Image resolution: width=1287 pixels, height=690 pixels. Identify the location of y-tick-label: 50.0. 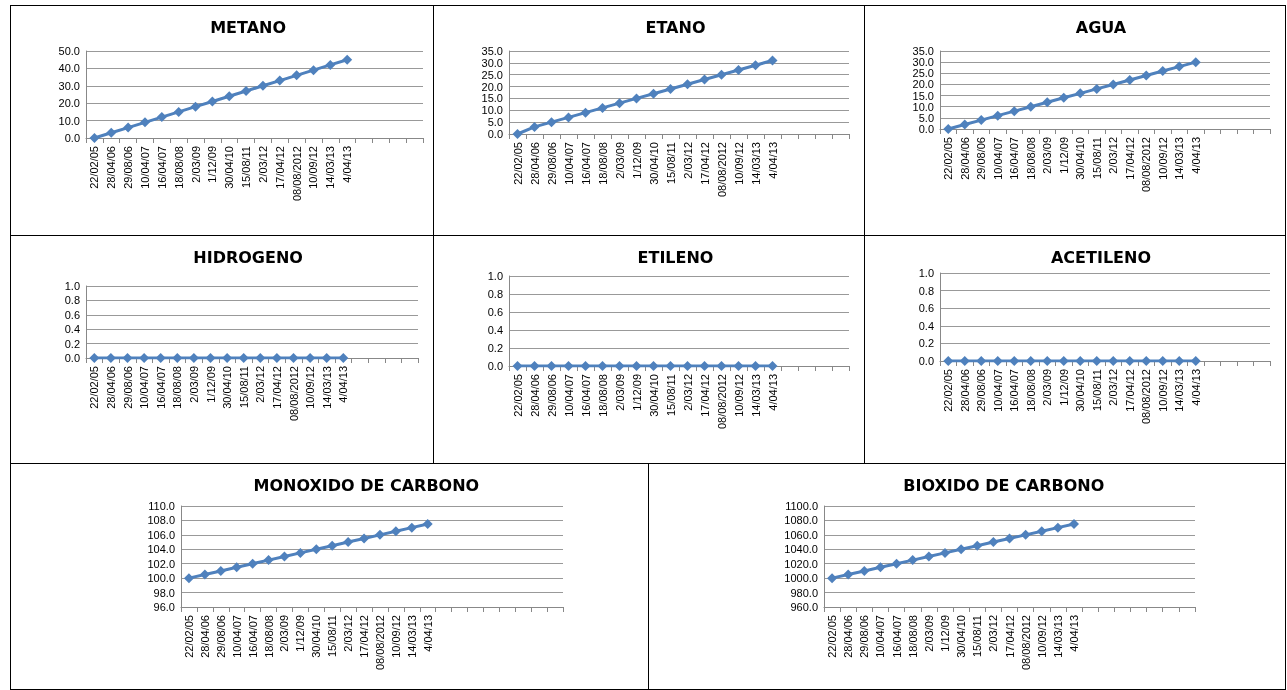
(69, 51).